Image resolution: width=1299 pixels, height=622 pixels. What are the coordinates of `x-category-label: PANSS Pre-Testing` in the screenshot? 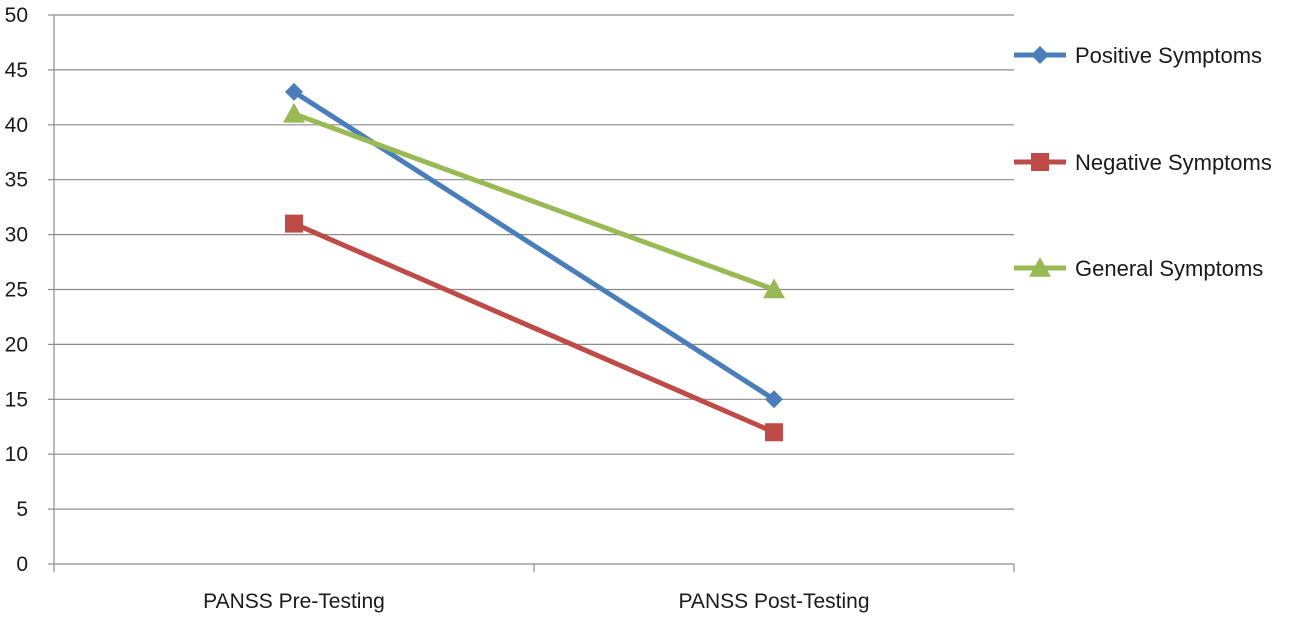 It's located at (294, 601).